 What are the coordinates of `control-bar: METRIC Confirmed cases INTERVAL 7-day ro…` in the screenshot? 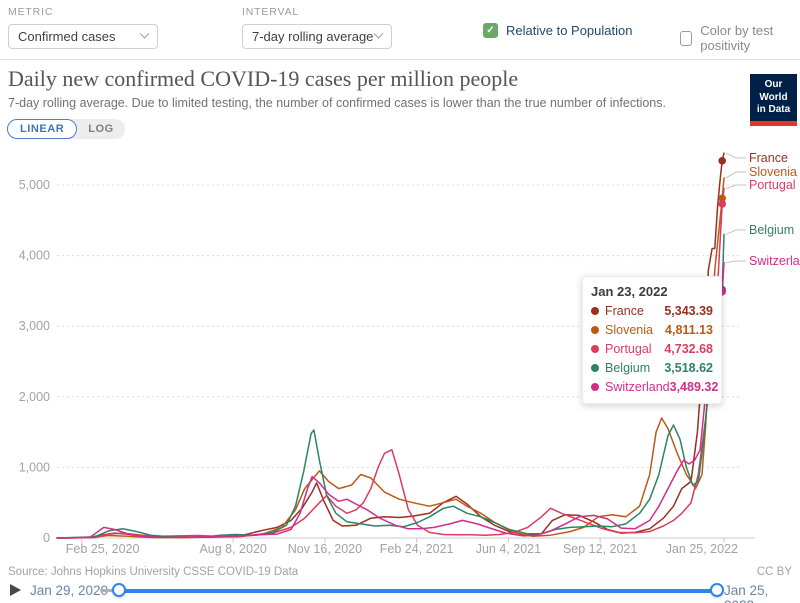 It's located at (400, 30).